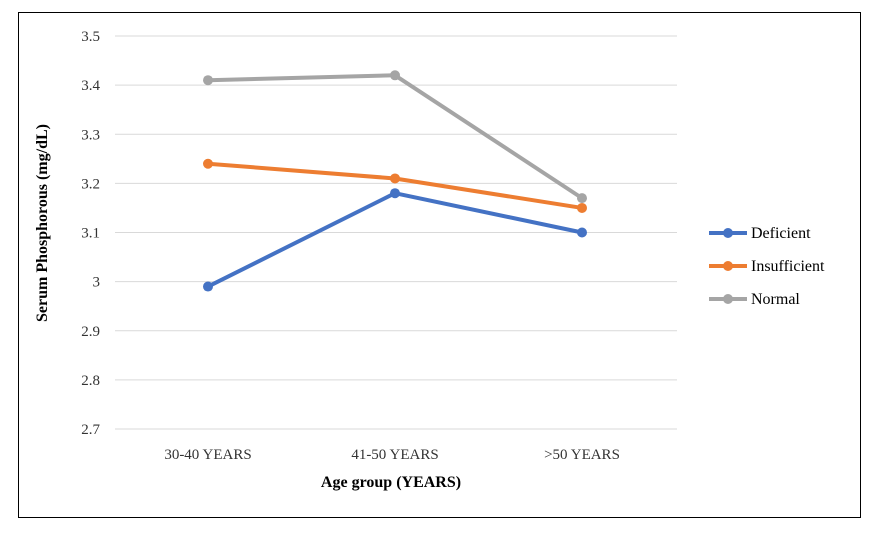 Image resolution: width=882 pixels, height=536 pixels. Describe the element at coordinates (207, 455) in the screenshot. I see `x-tick-label: 30-40 YEARS` at that location.